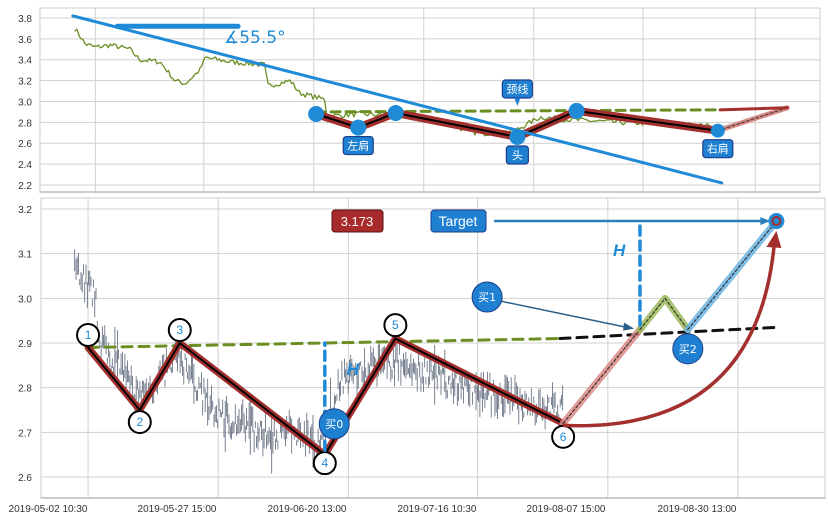 The image size is (828, 520). Describe the element at coordinates (25, 144) in the screenshot. I see `top-y-tick-label: 2.6` at that location.